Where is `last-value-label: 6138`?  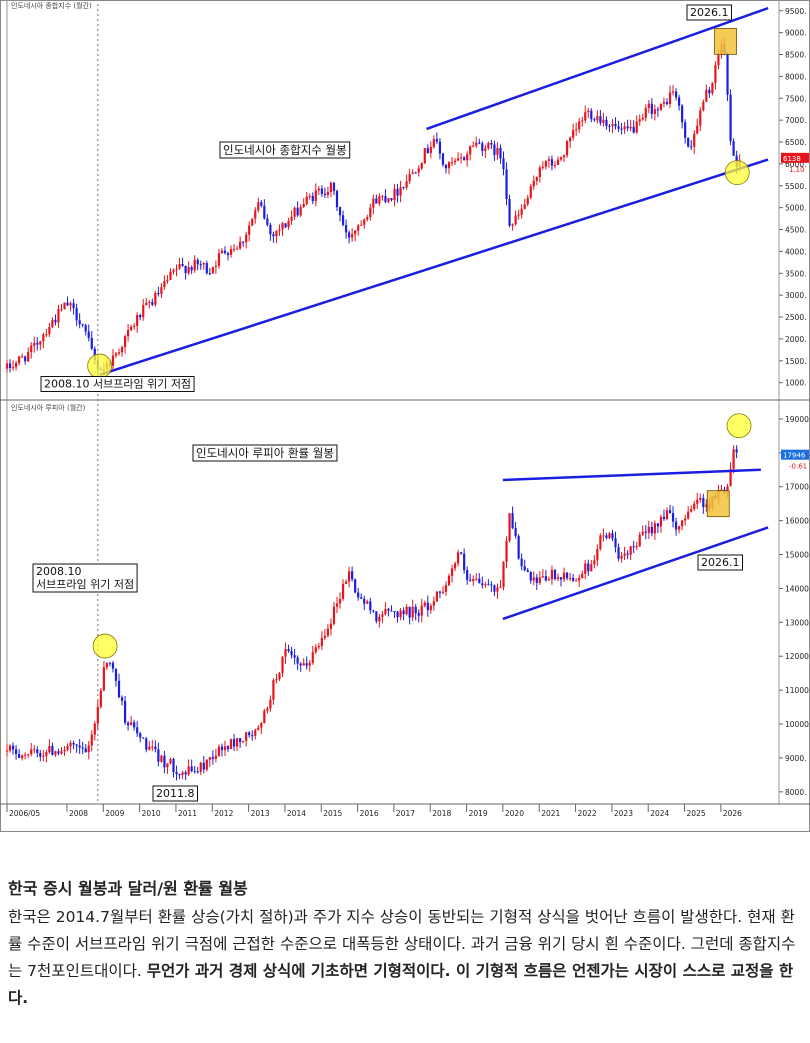
last-value-label: 6138 is located at coordinates (792, 159).